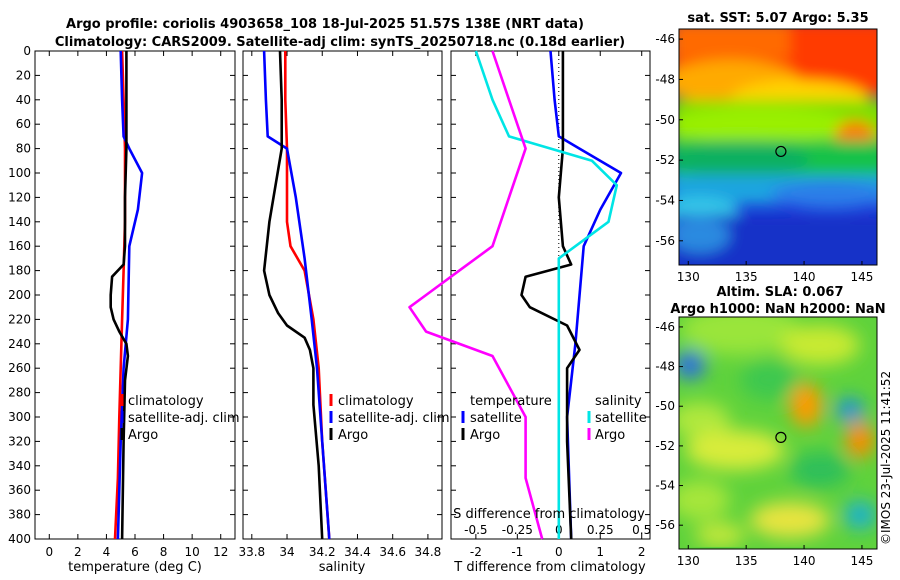 This screenshot has height=580, width=900. I want to click on ytick-label: 240, so click(19, 344).